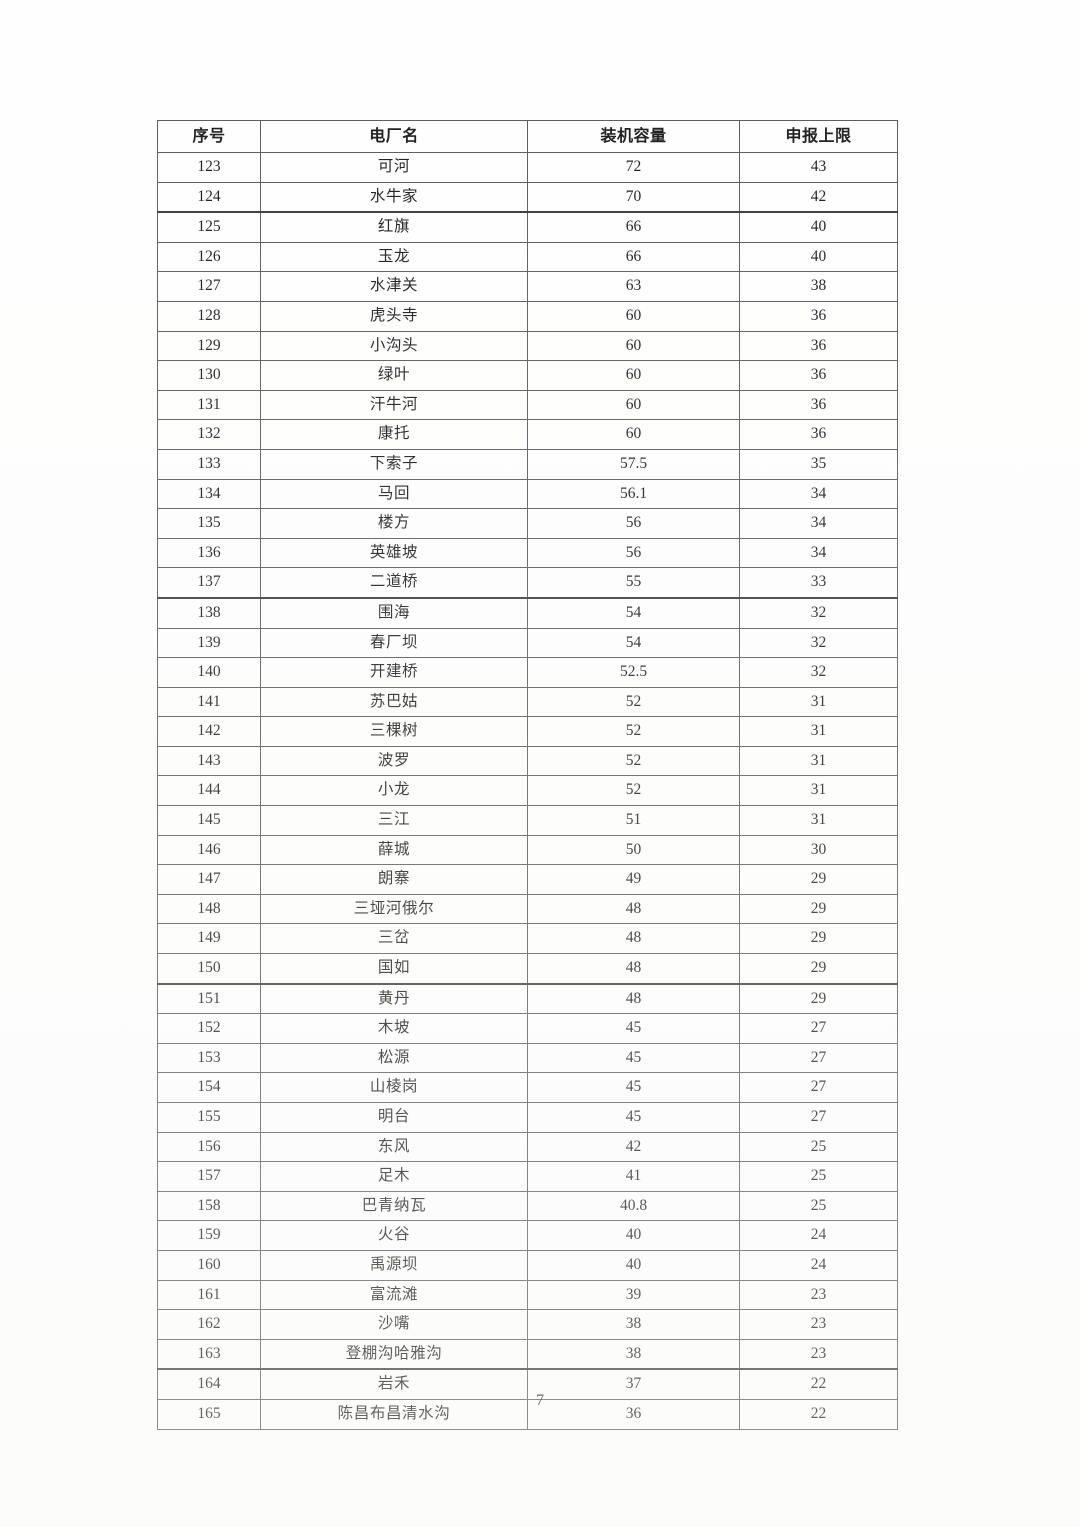 The height and width of the screenshot is (1527, 1080). I want to click on cell-plant-name: 水津关, so click(394, 286).